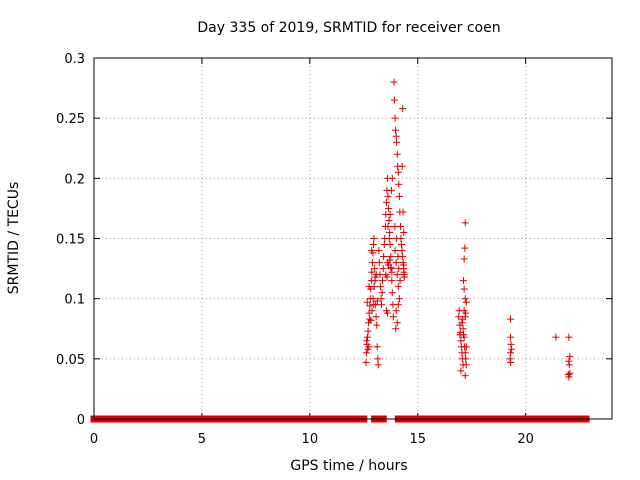 The image size is (640, 480). What do you see at coordinates (74, 59) in the screenshot?
I see `y-tick-label: 0.3` at bounding box center [74, 59].